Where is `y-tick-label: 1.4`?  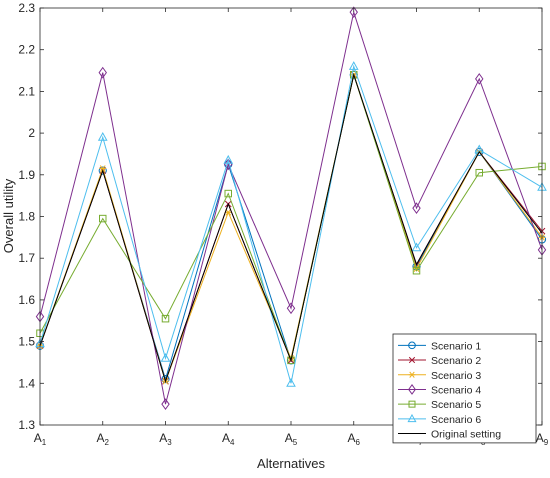 y-tick-label: 1.4 is located at coordinates (26, 383).